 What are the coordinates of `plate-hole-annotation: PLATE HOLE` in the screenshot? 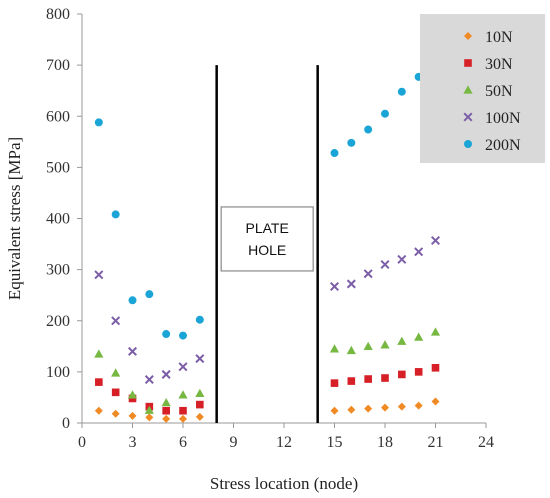 It's located at (267, 244).